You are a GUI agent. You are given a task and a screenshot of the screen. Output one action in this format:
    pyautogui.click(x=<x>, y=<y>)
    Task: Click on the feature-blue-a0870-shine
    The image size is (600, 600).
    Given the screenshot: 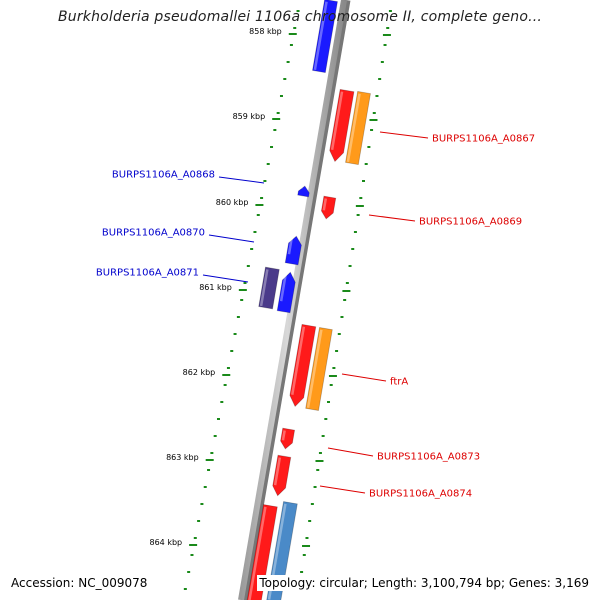 What is the action you would take?
    pyautogui.click(x=290, y=246)
    